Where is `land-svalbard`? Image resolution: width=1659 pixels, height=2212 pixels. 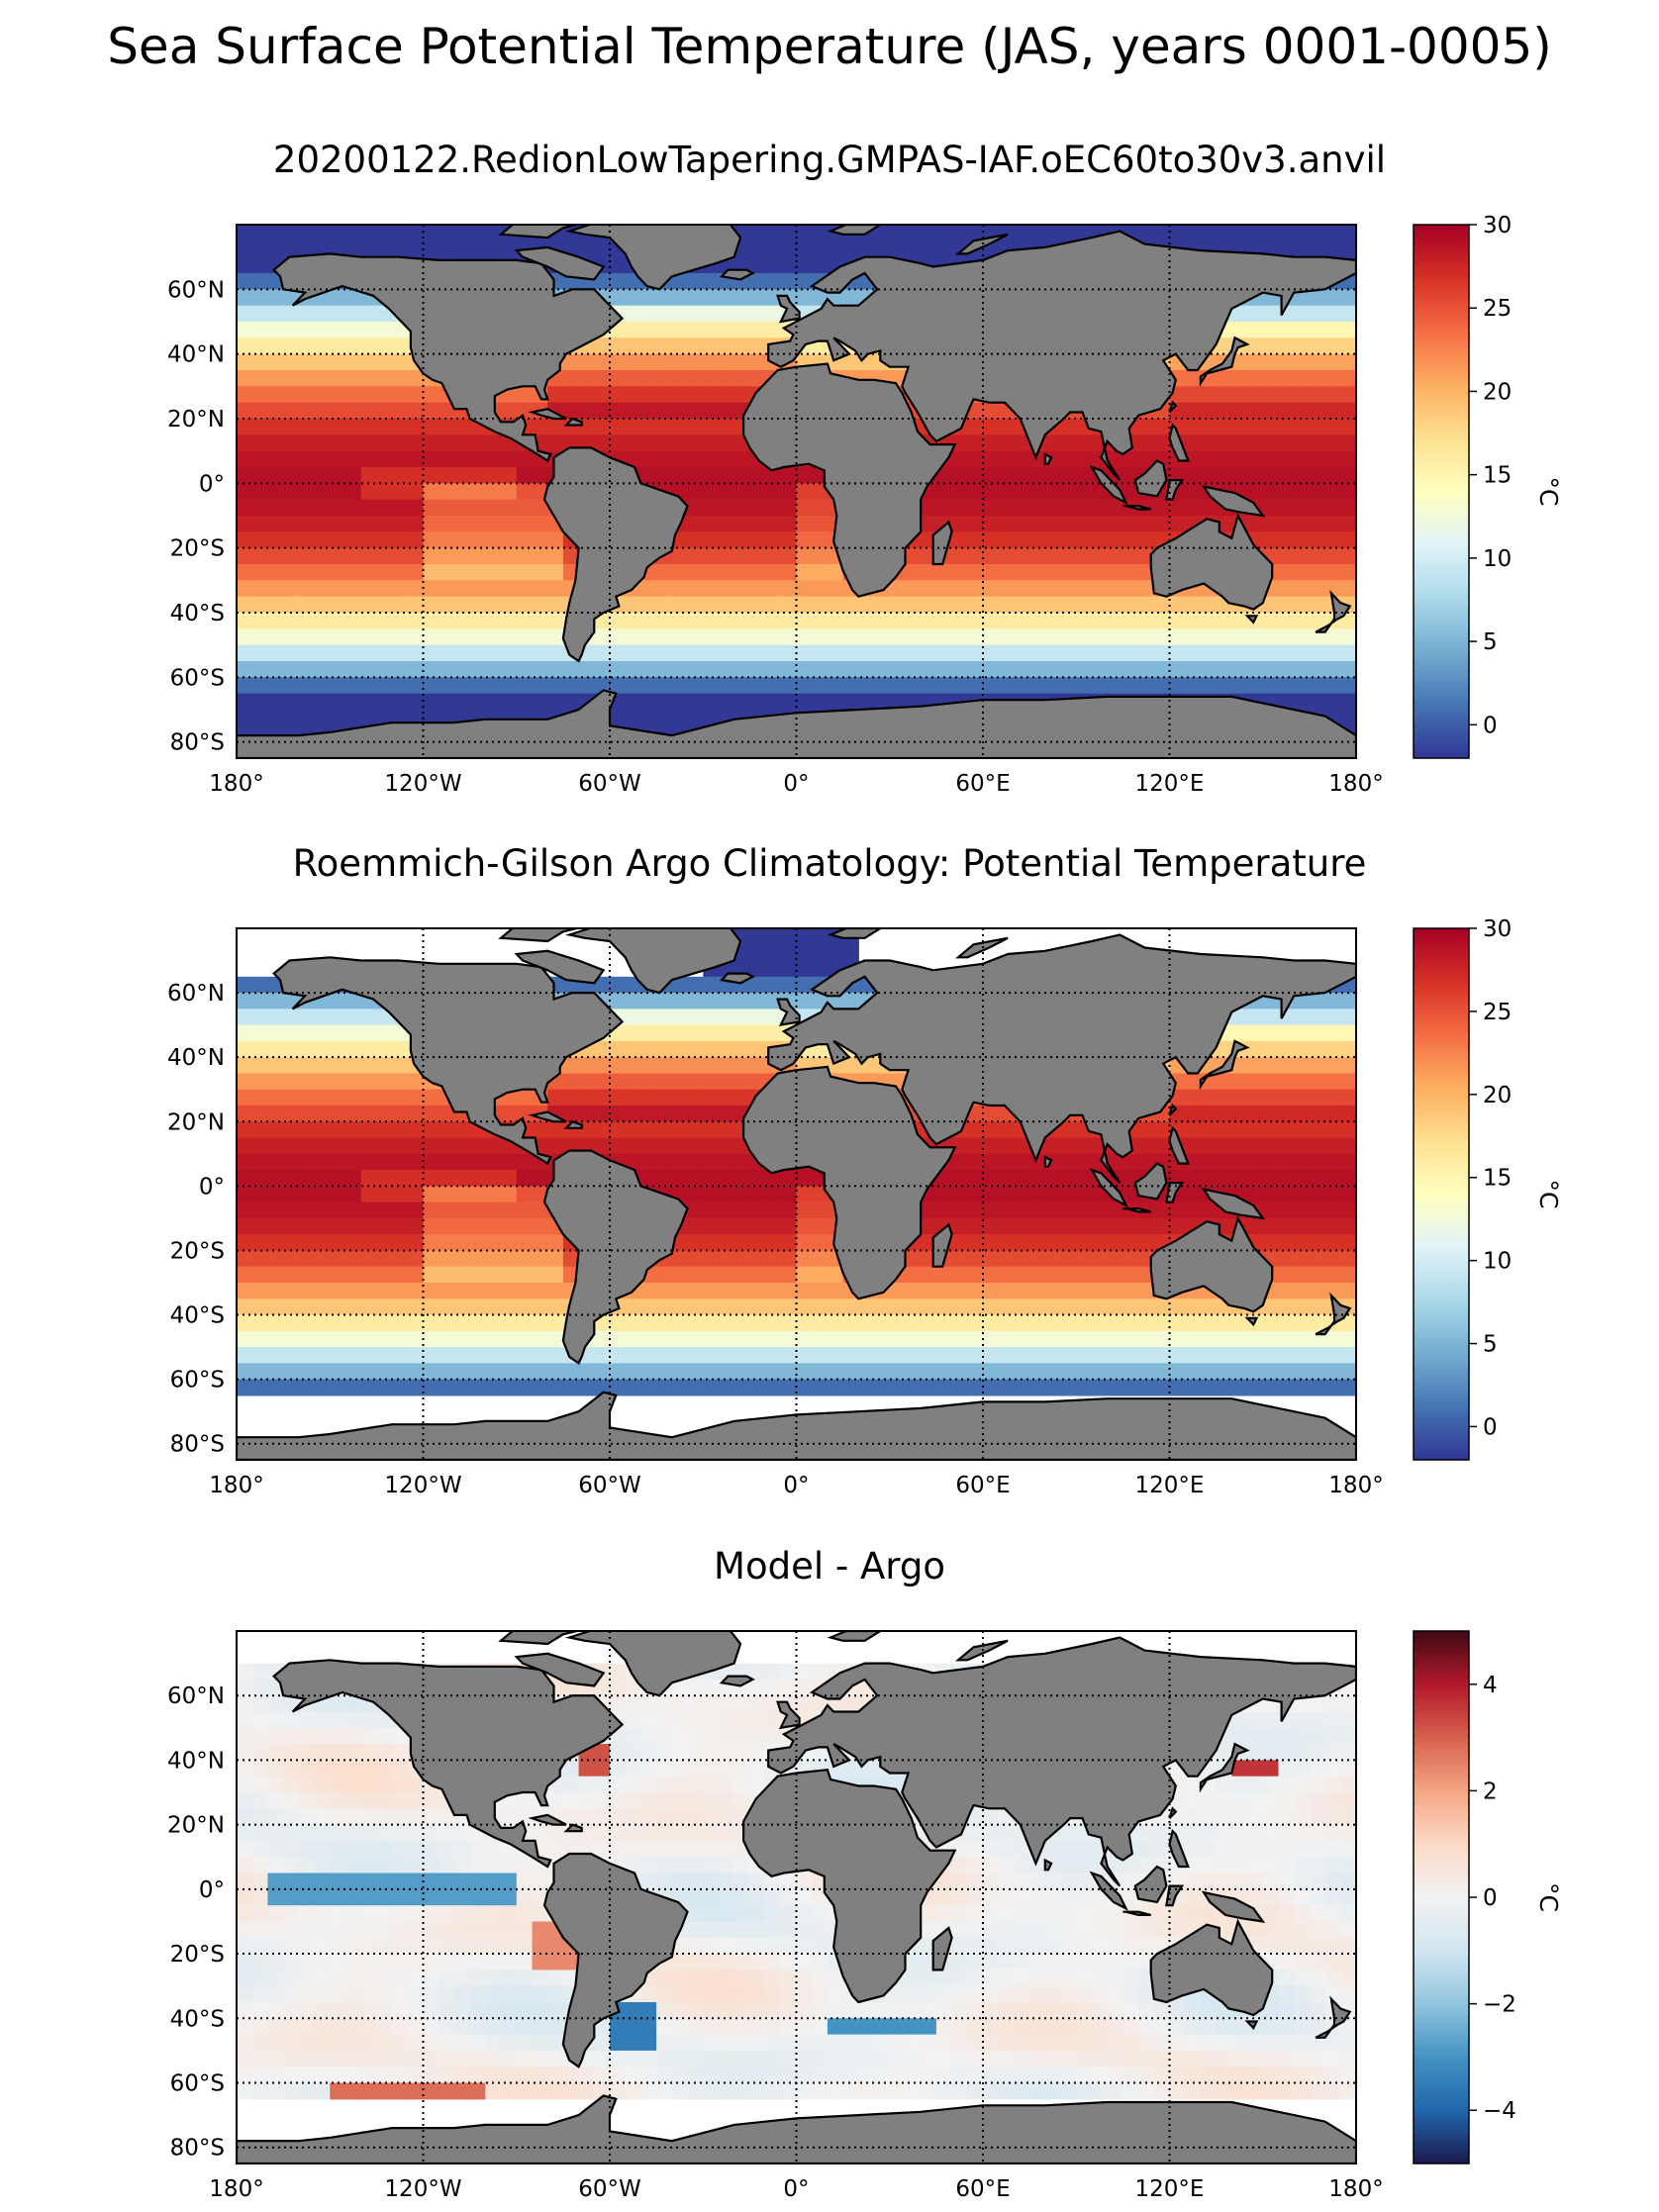
land-svalbard is located at coordinates (855, 230).